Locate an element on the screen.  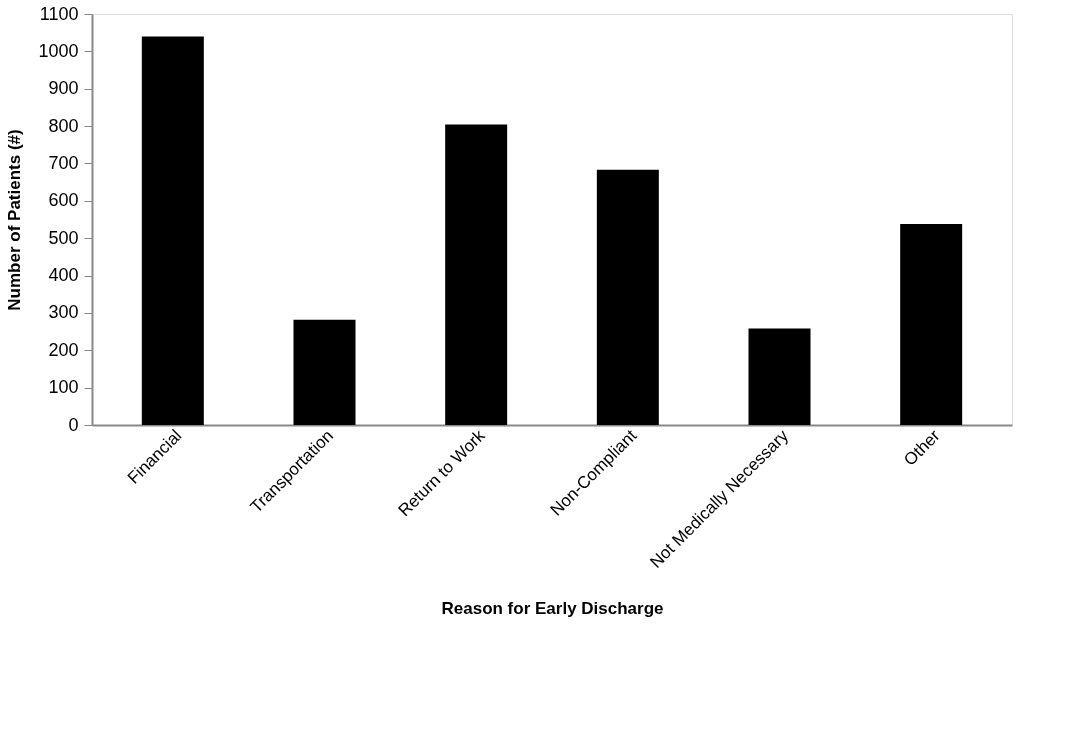
y-tick-label: 1100 is located at coordinates (59, 13).